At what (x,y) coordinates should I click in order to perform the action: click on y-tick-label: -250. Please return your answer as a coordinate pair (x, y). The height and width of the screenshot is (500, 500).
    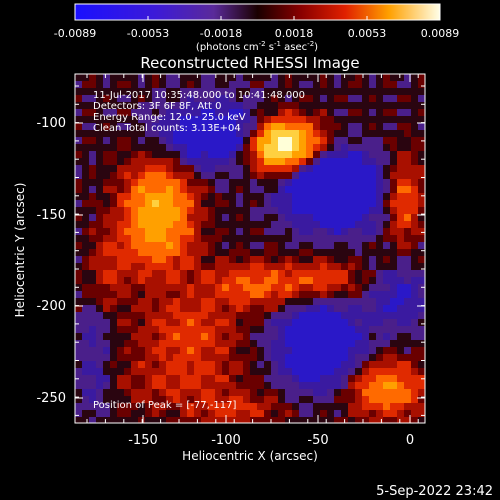
    Looking at the image, I should click on (51, 398).